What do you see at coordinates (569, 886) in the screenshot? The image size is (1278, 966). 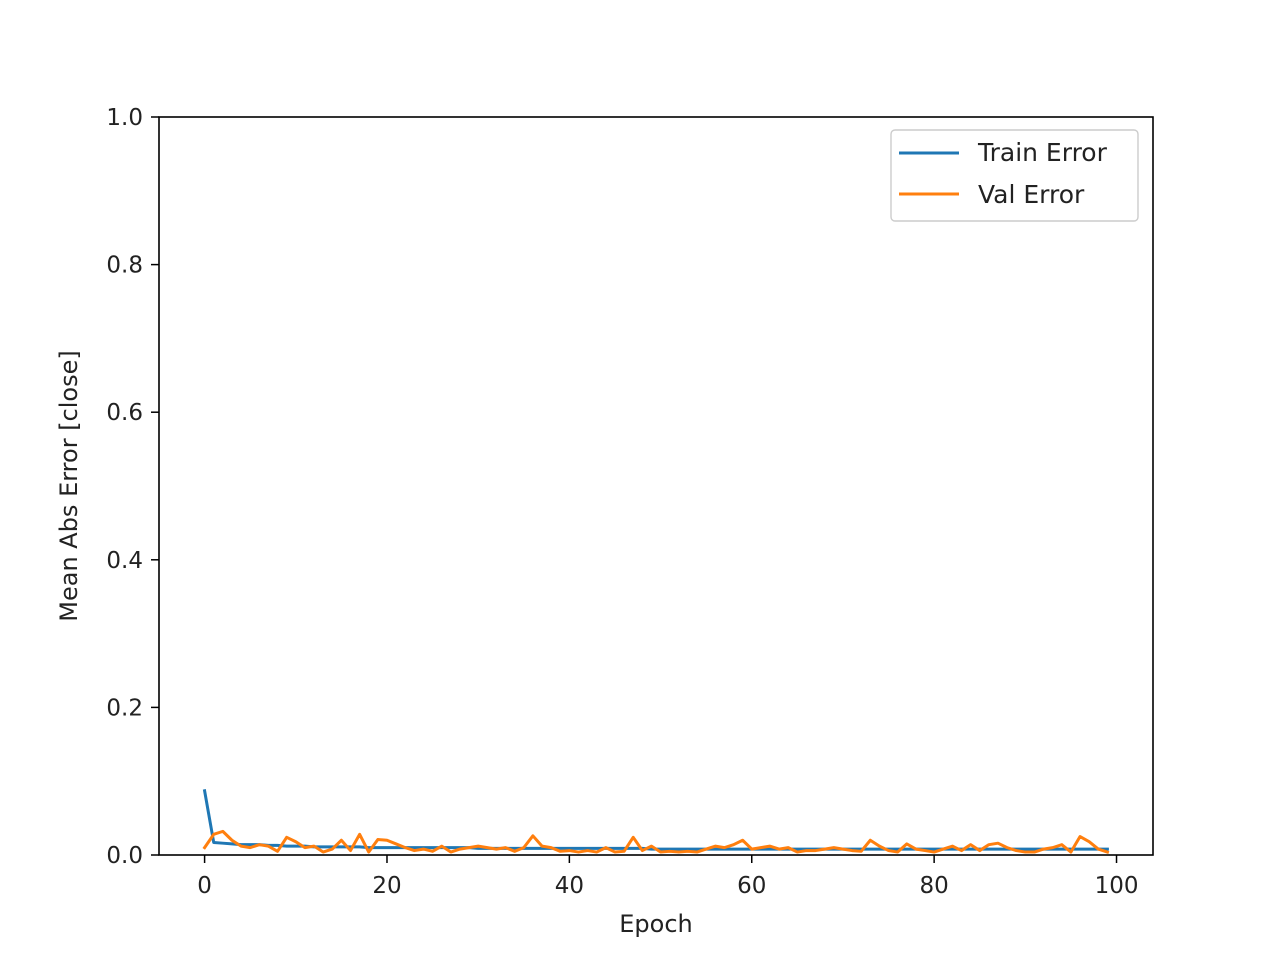 I see `x-tick-label: 40` at bounding box center [569, 886].